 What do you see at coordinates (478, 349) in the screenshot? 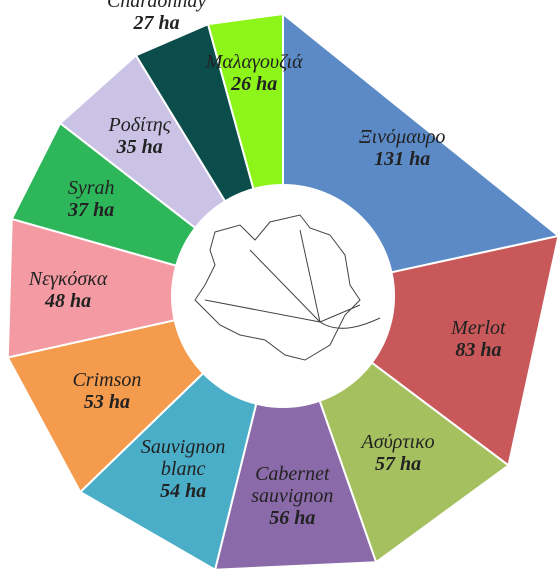
I see `value-label: 83 ha` at bounding box center [478, 349].